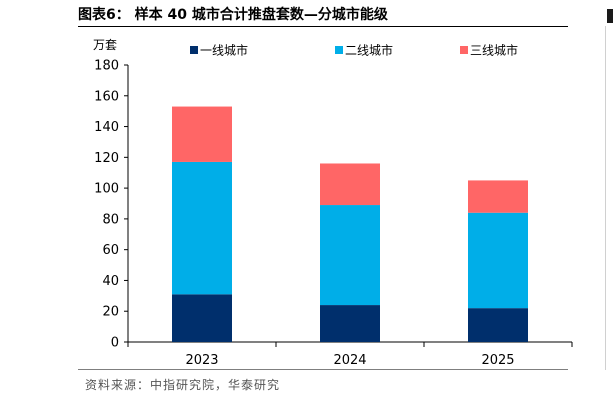 This screenshot has height=402, width=616. I want to click on y-axis-unit-label: 万套, so click(105, 45).